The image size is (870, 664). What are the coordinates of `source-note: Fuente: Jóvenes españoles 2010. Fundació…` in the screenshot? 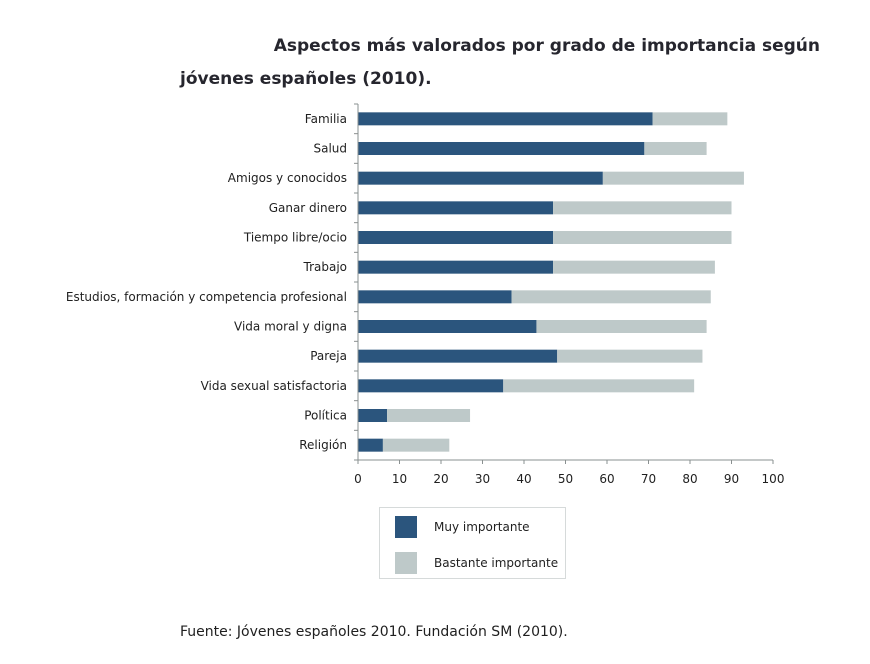 It's located at (374, 632).